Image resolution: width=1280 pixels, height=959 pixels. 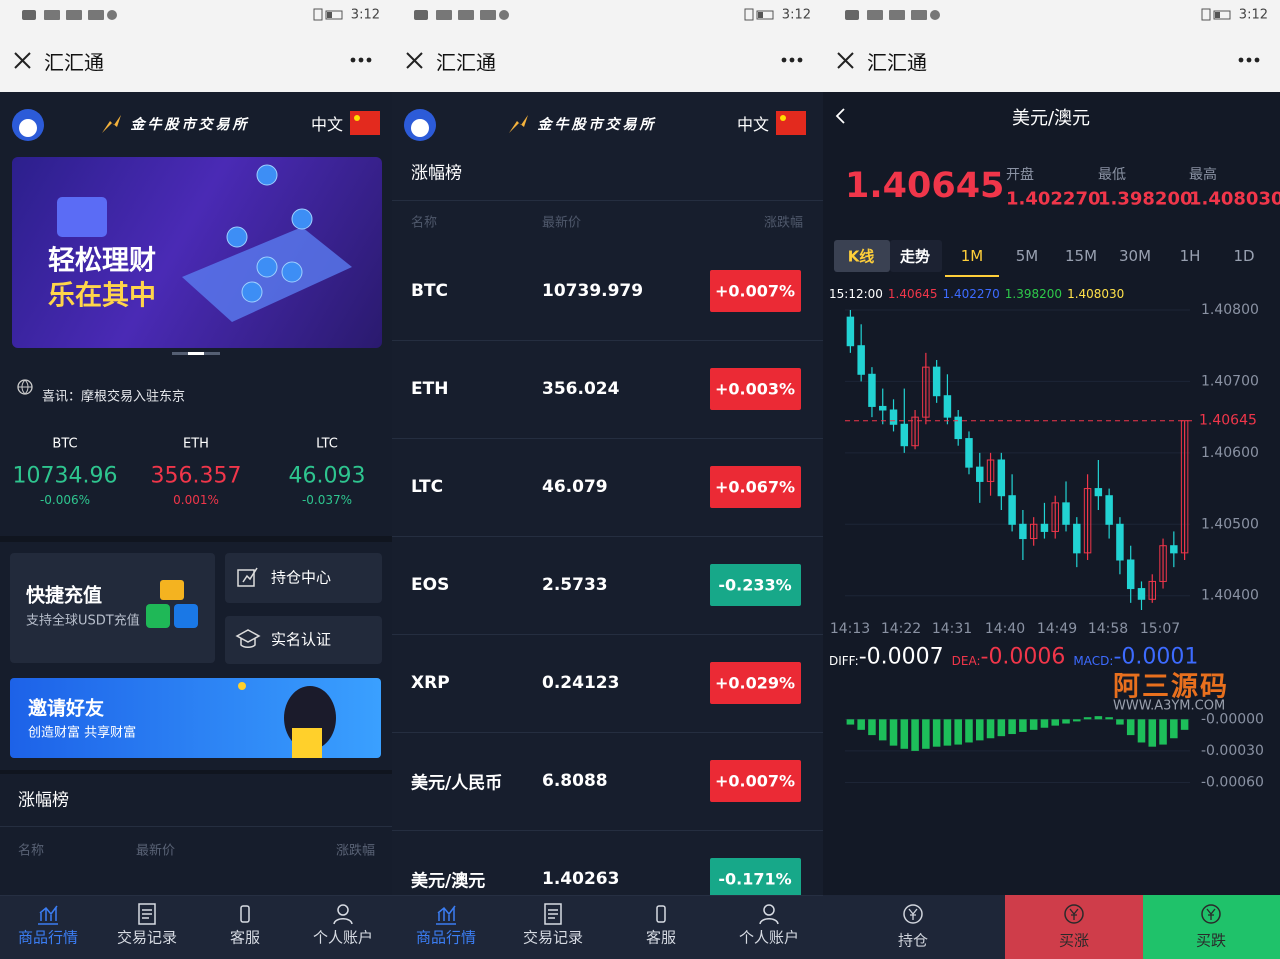 I want to click on interval-tab: 1M, so click(x=972, y=256).